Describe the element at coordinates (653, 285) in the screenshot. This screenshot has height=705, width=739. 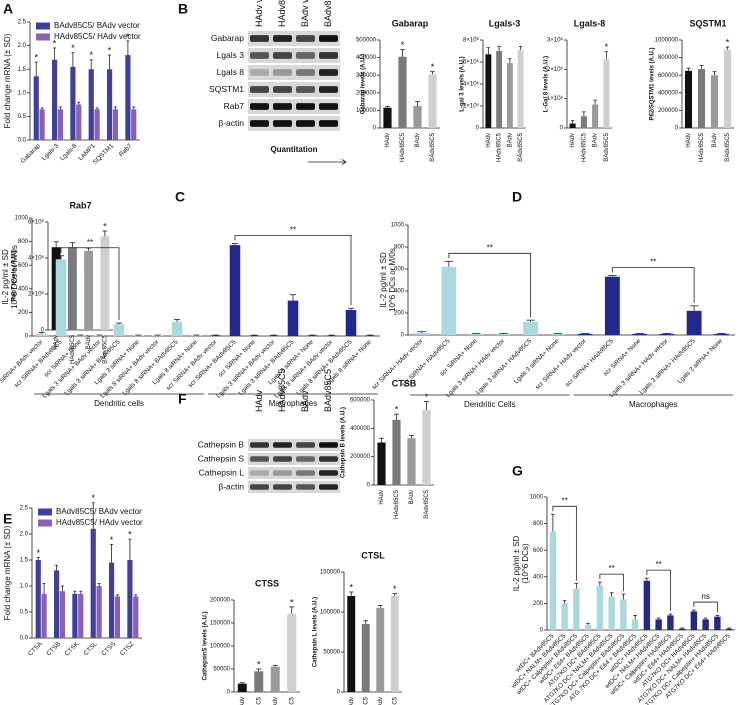
I see `significance-bracket` at that location.